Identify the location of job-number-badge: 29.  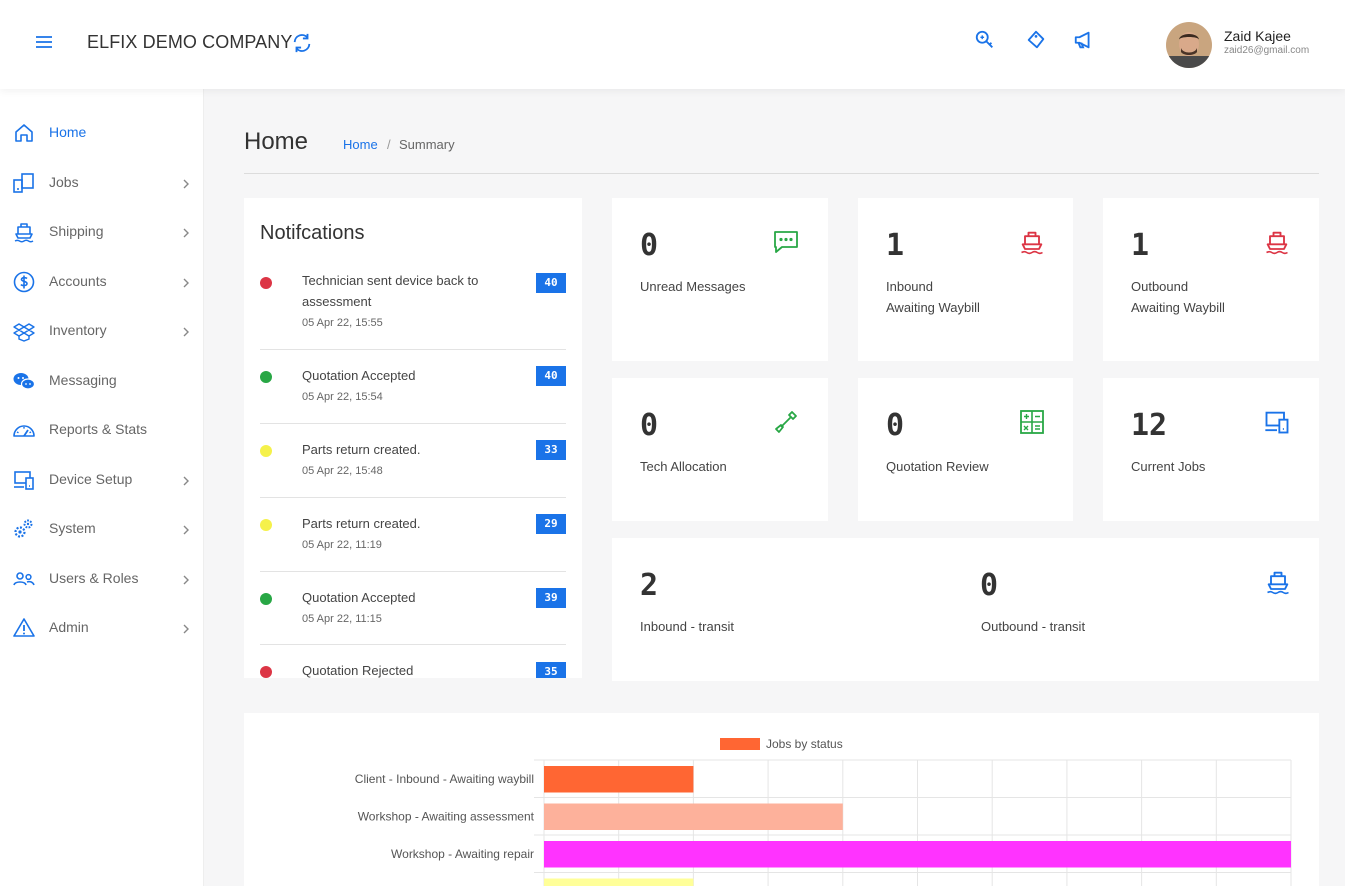
(551, 524).